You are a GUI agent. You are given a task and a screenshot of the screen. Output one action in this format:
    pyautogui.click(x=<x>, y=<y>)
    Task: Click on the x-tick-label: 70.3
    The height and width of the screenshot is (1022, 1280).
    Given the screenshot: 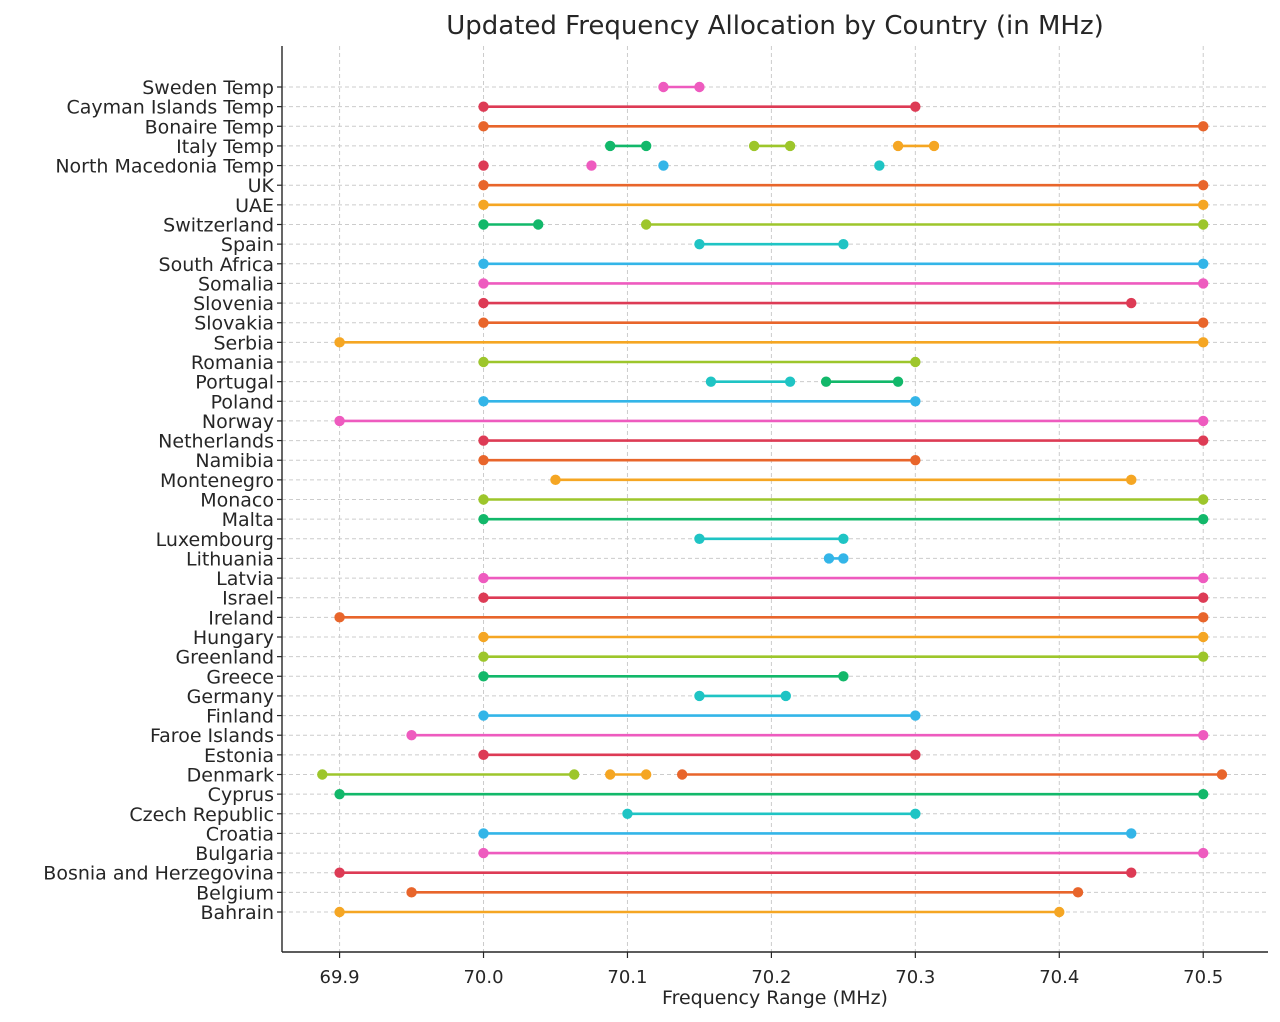 What is the action you would take?
    pyautogui.click(x=915, y=977)
    